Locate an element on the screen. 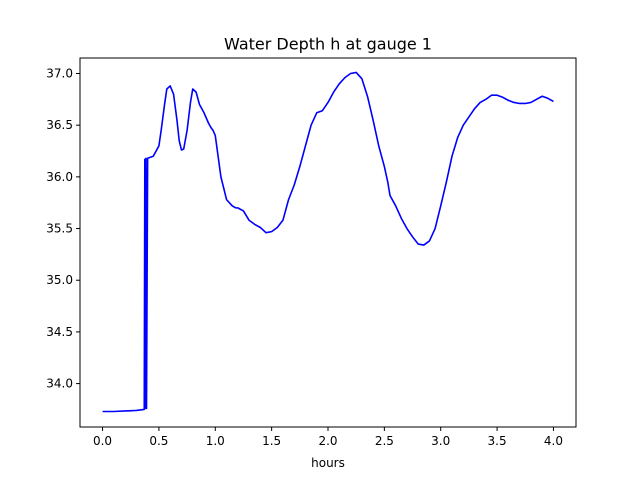 The height and width of the screenshot is (480, 640). x-tick-label: 2.0 is located at coordinates (327, 441).